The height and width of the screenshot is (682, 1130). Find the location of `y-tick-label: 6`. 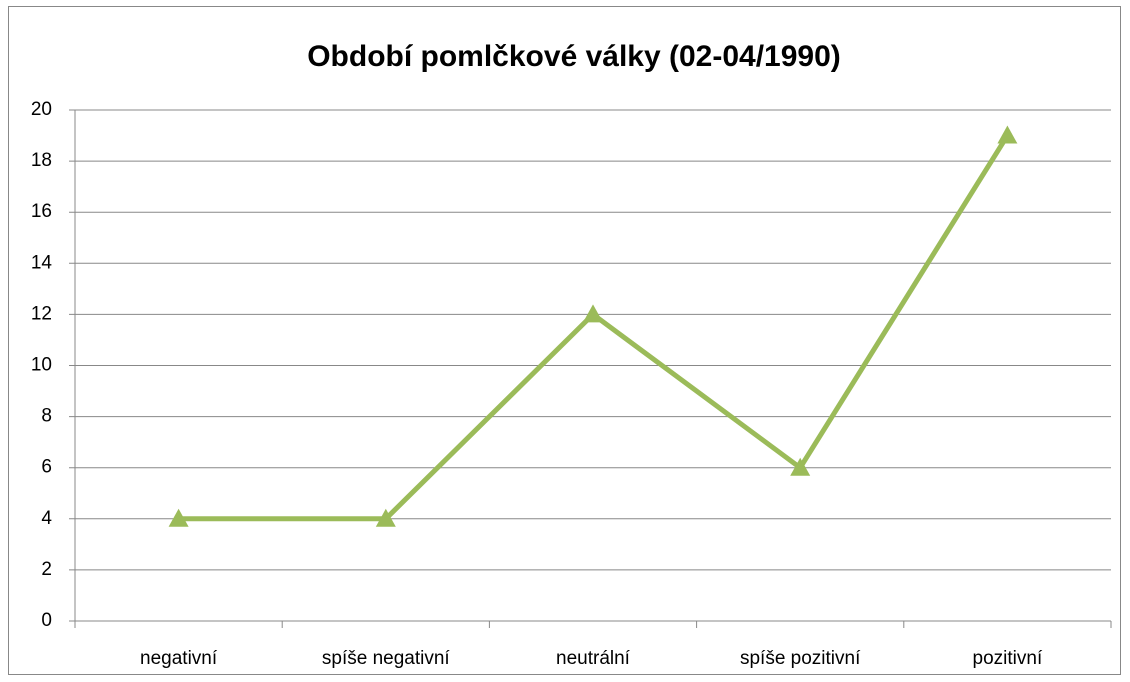

y-tick-label: 6 is located at coordinates (46, 467).